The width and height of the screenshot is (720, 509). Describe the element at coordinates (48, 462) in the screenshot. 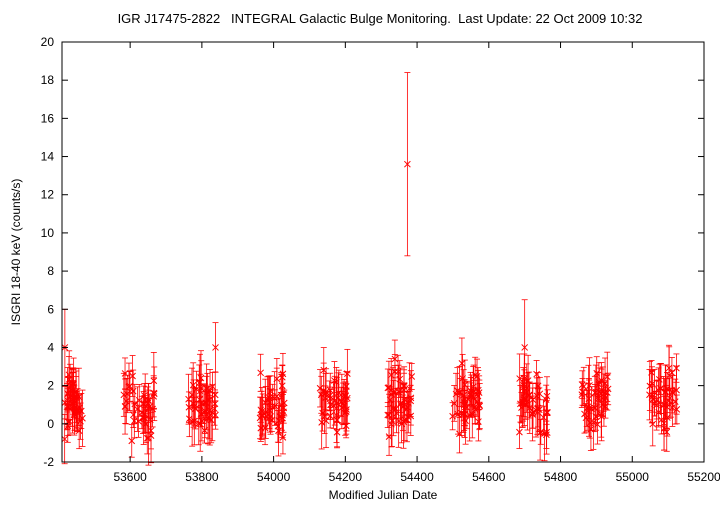

I see `y-tick-label: -2` at that location.